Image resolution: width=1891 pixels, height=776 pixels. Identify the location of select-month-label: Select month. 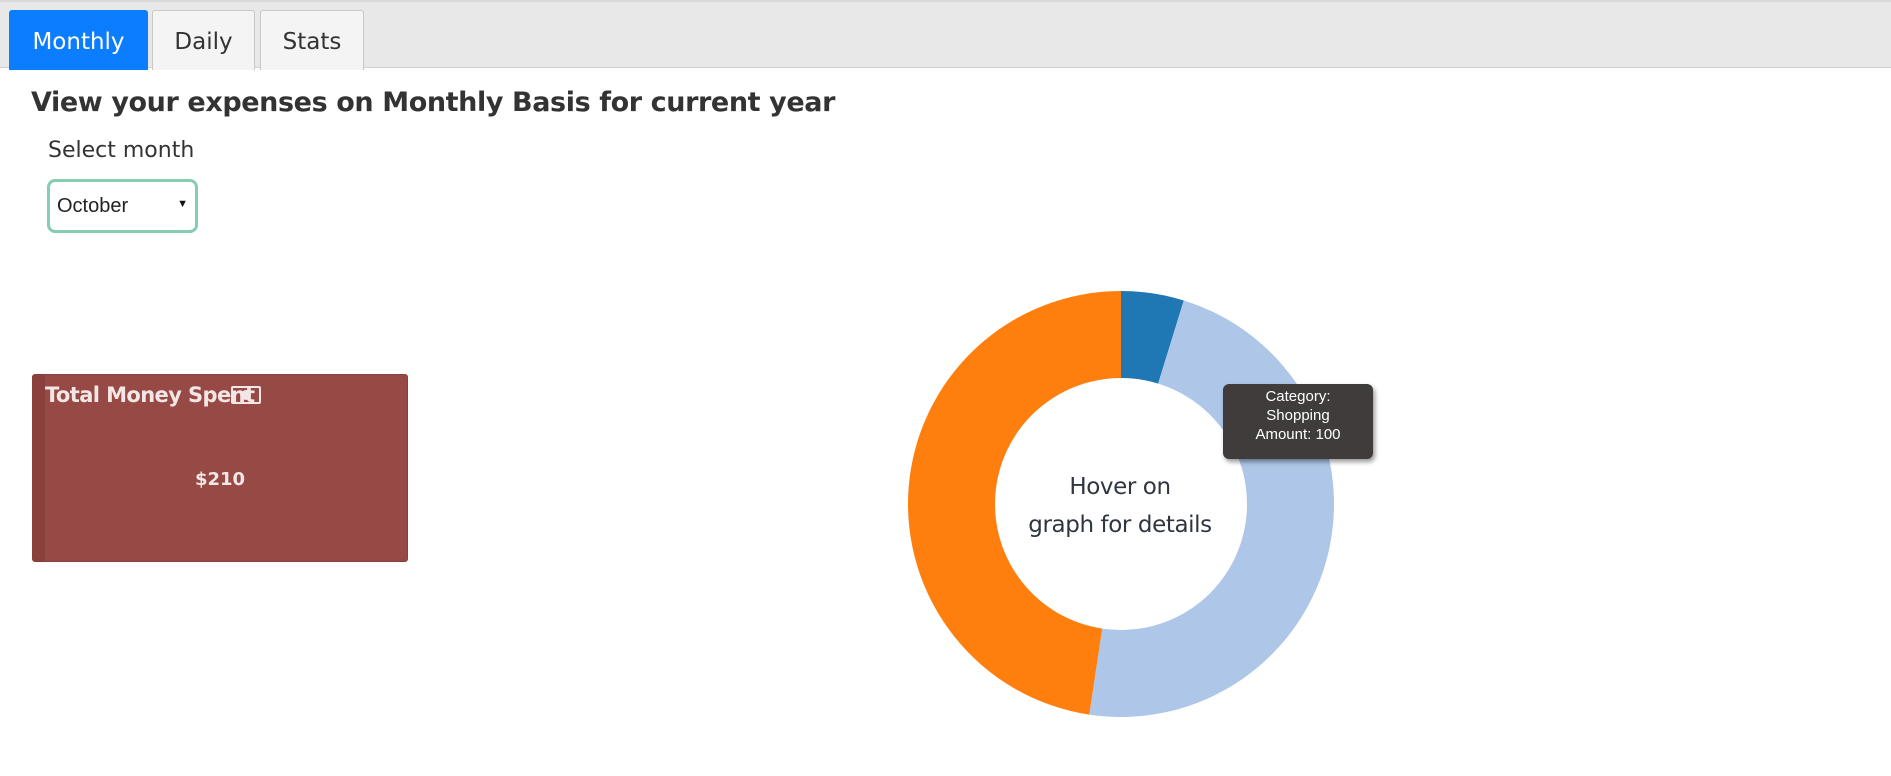
(121, 150).